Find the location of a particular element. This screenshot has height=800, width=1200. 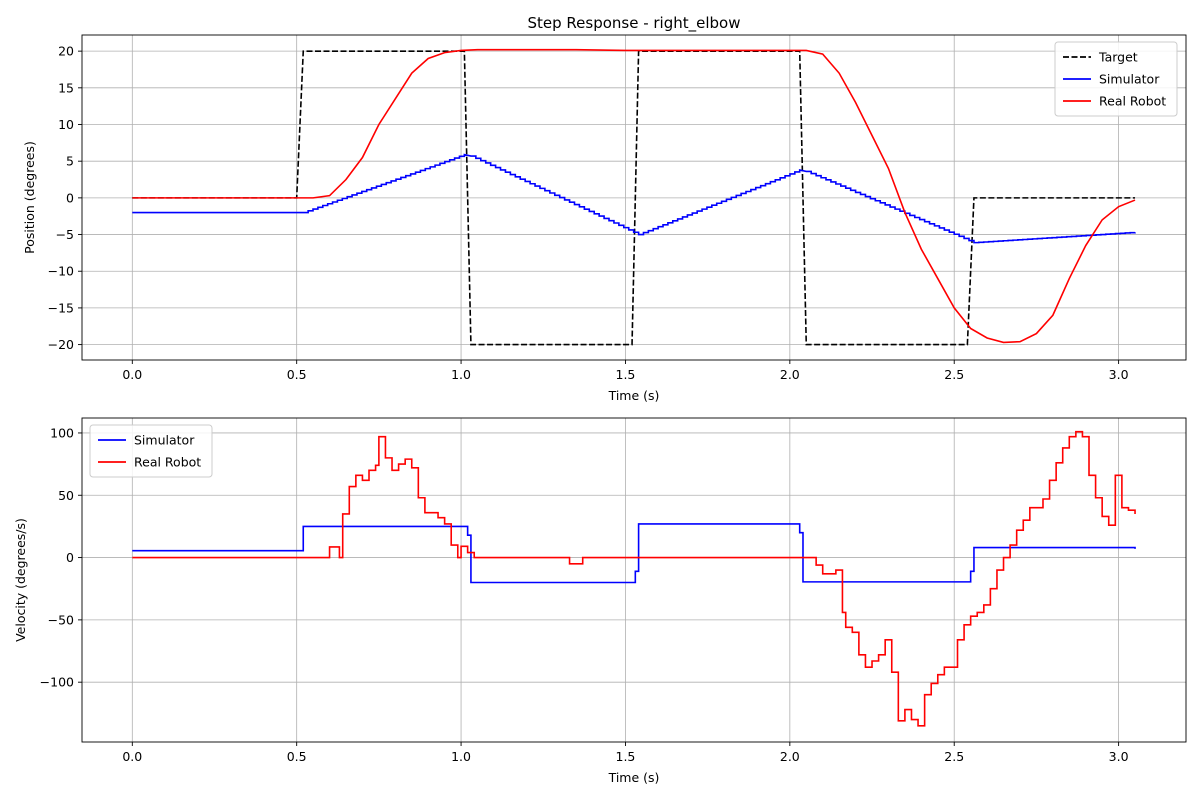

y-tick-label: −10 is located at coordinates (61, 271).